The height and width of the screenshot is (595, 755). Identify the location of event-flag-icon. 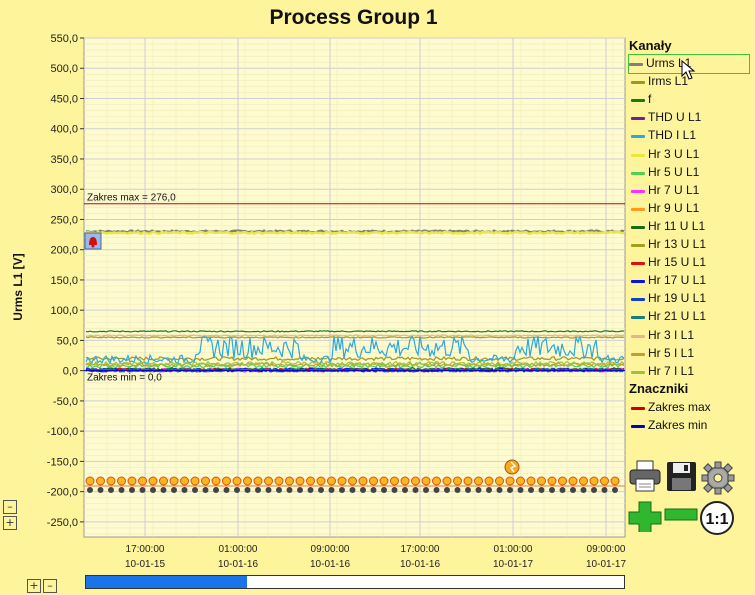
(512, 467).